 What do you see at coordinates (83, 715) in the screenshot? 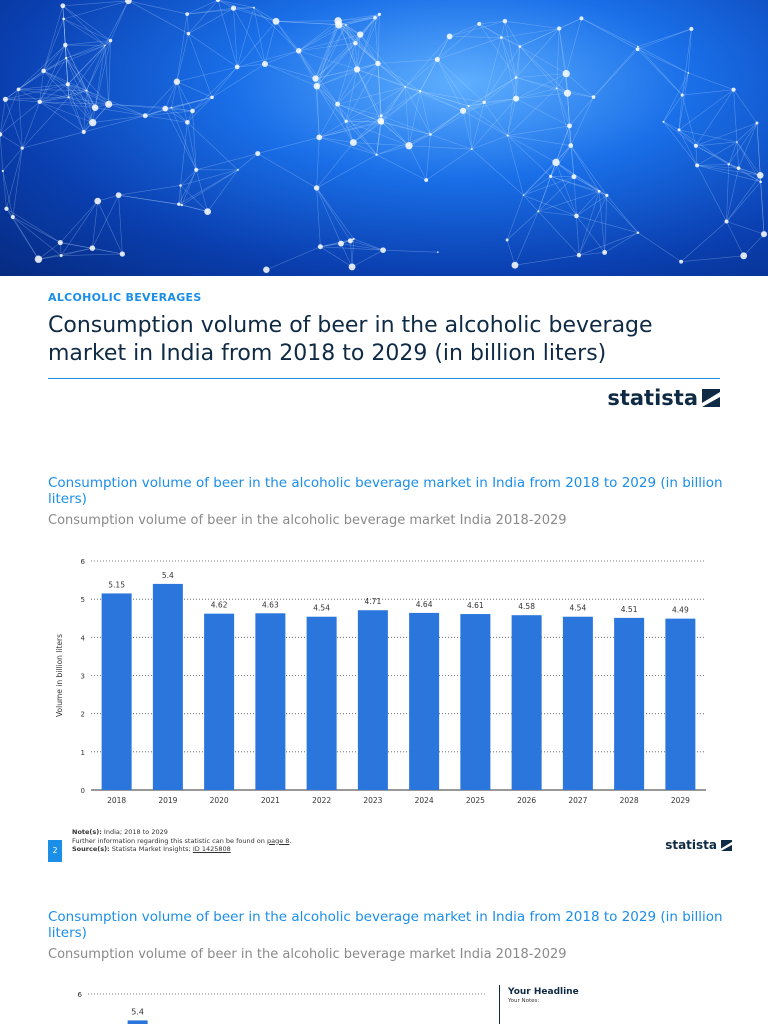
I see `y-tick-label: 2` at bounding box center [83, 715].